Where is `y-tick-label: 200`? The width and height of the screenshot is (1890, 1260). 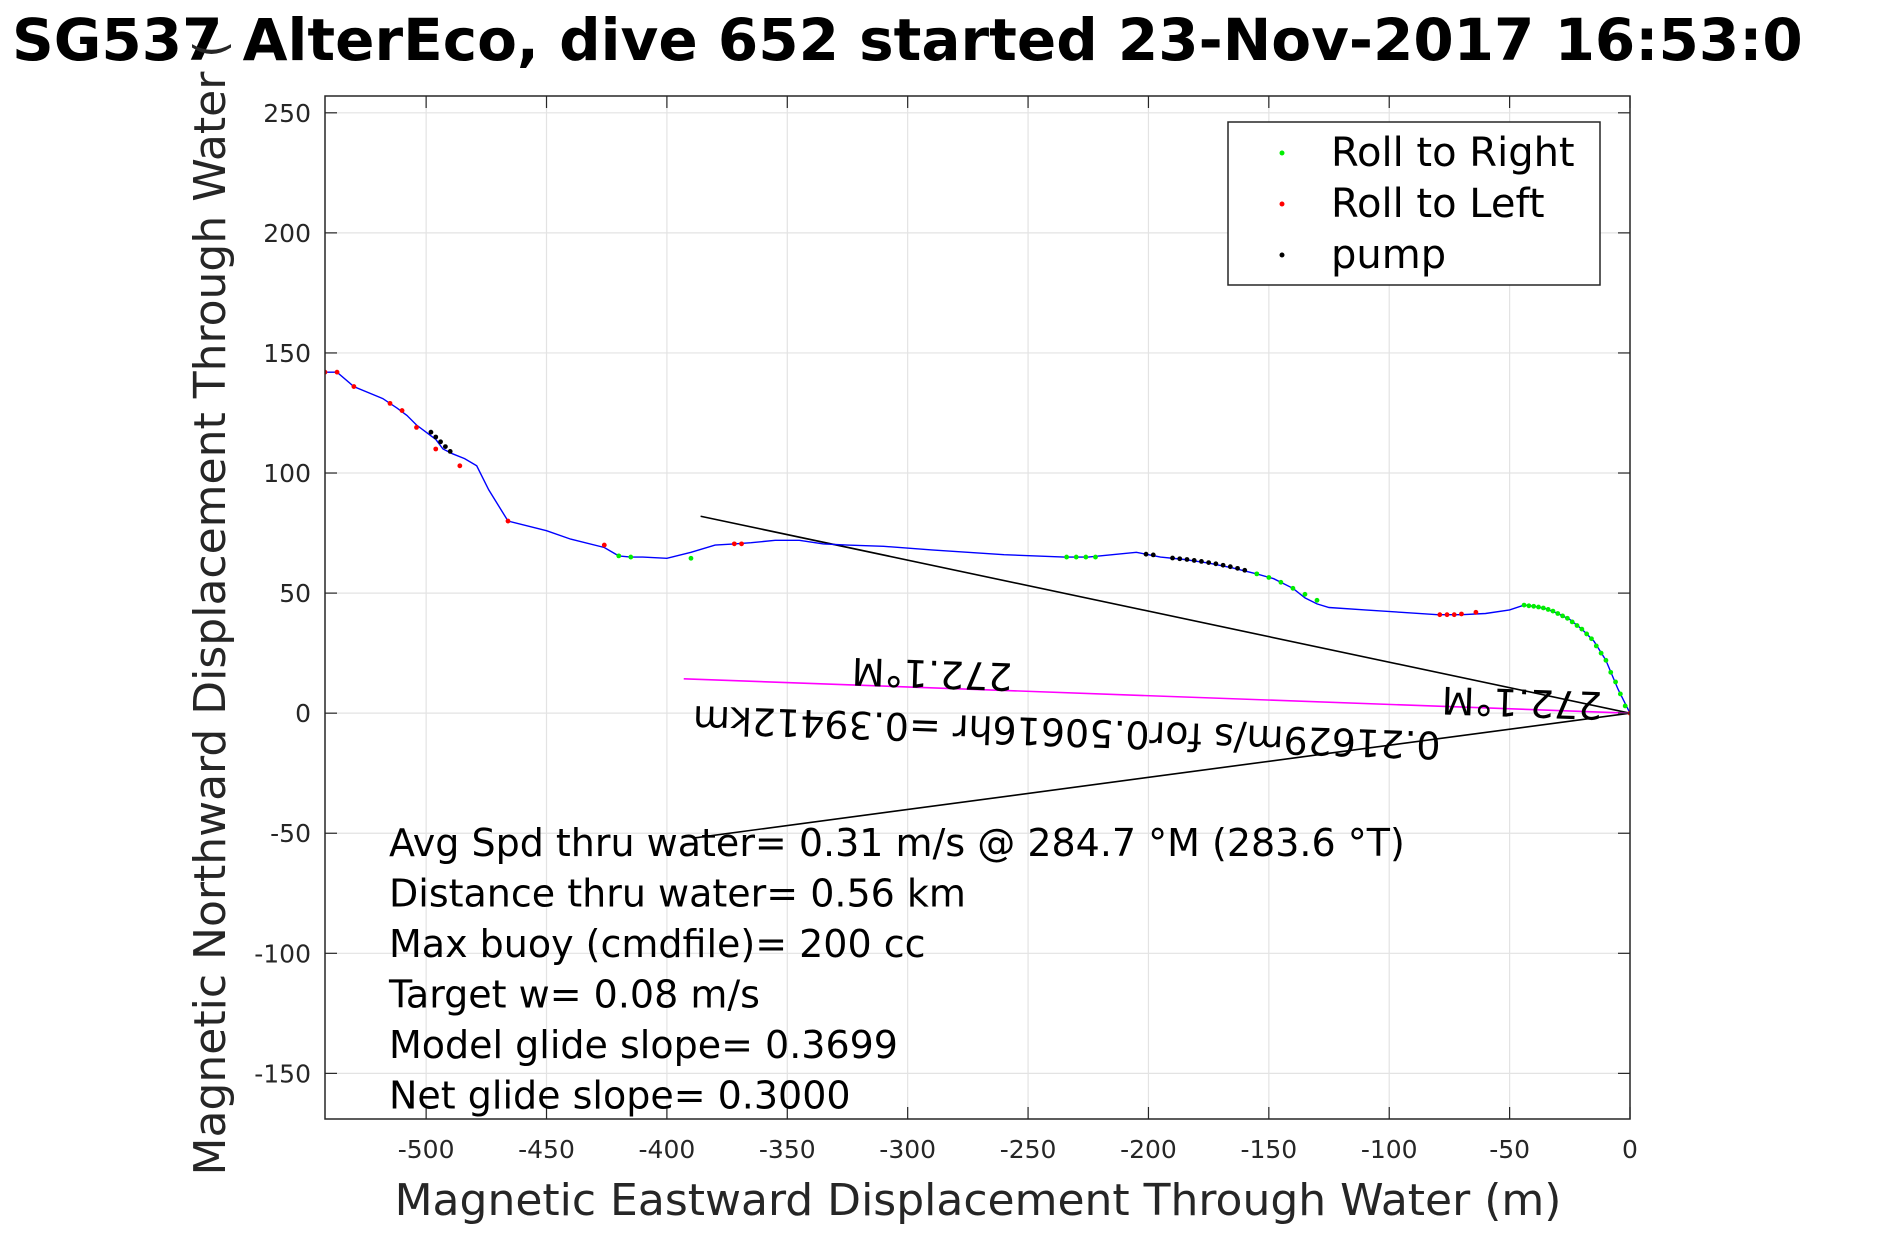
y-tick-label: 200 is located at coordinates (287, 233).